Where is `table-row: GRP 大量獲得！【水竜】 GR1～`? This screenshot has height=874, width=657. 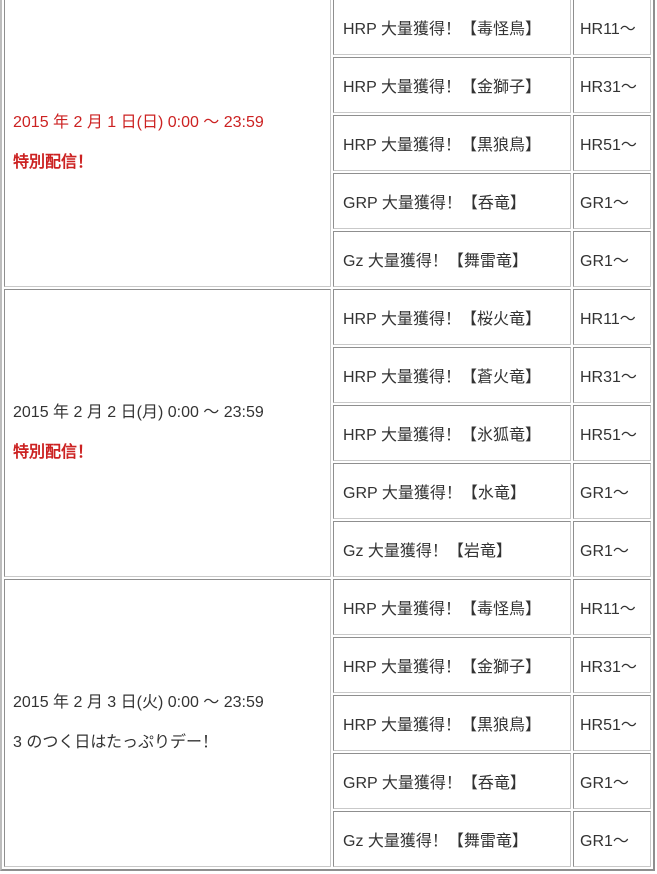 table-row: GRP 大量獲得！【水竜】 GR1～ is located at coordinates (327, 491).